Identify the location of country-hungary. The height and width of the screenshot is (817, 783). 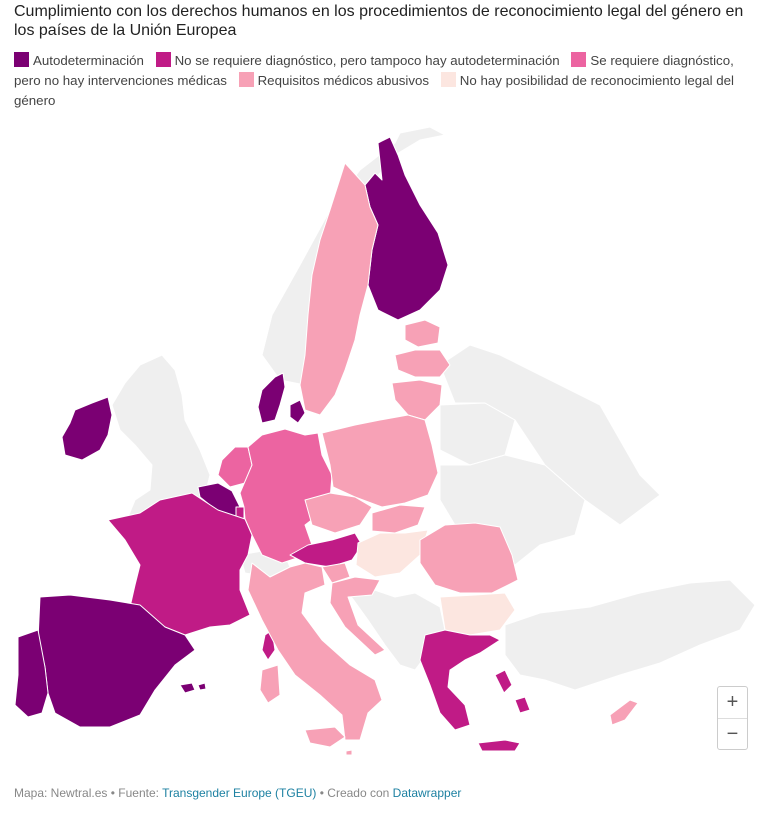
(392, 553).